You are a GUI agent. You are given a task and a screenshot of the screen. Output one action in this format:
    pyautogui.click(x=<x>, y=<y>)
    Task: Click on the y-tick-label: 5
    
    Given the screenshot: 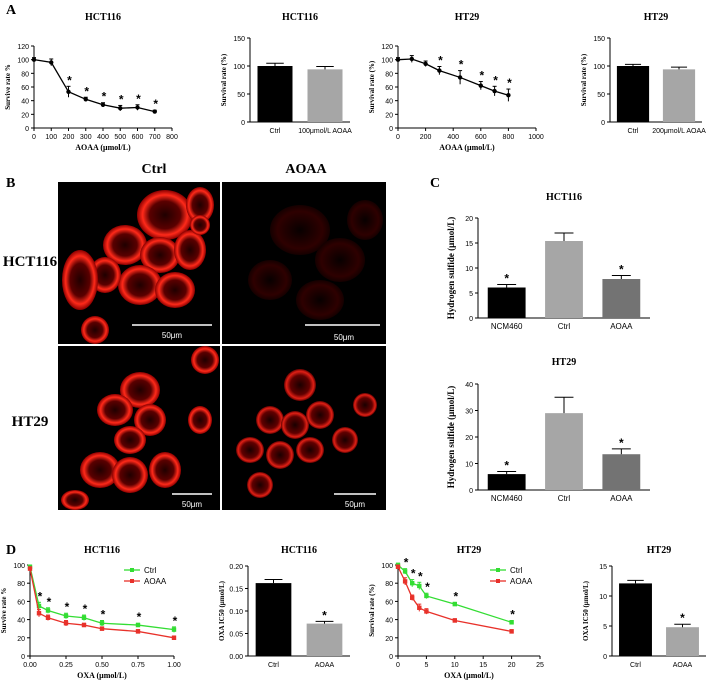 What is the action you would take?
    pyautogui.click(x=605, y=627)
    